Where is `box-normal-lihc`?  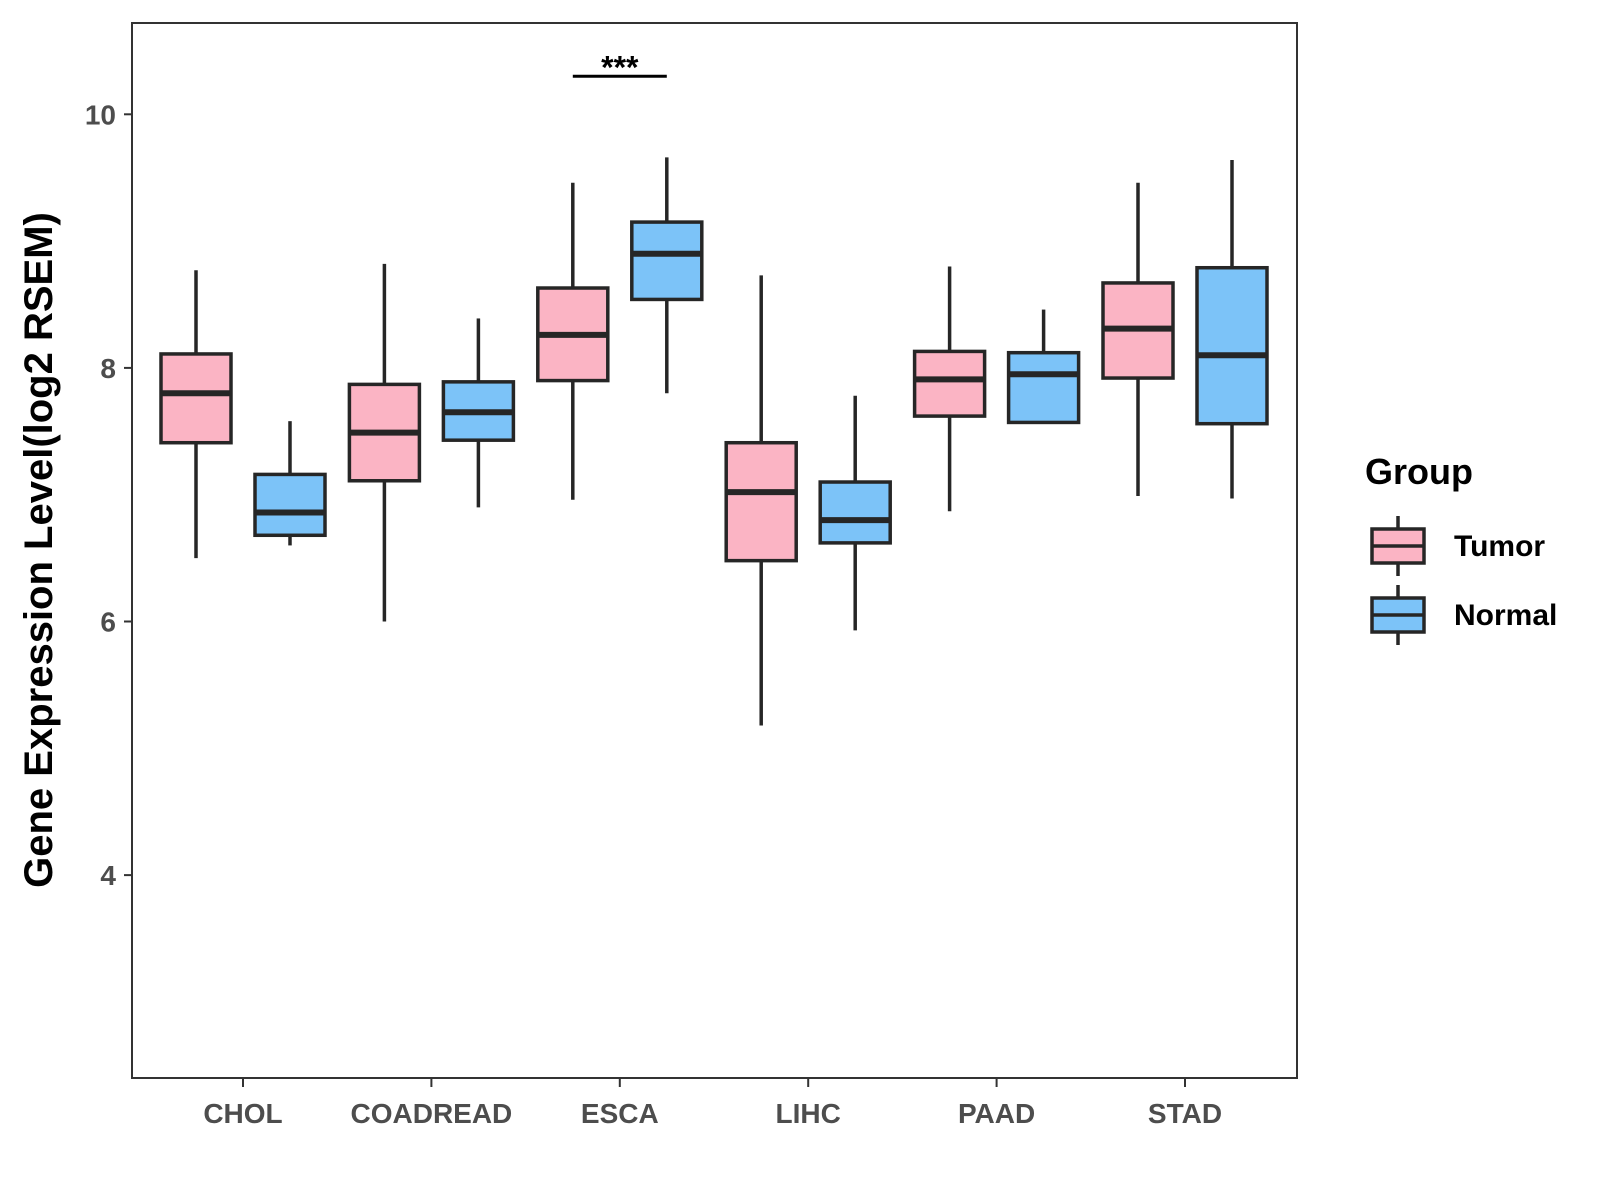 box-normal-lihc is located at coordinates (855, 513).